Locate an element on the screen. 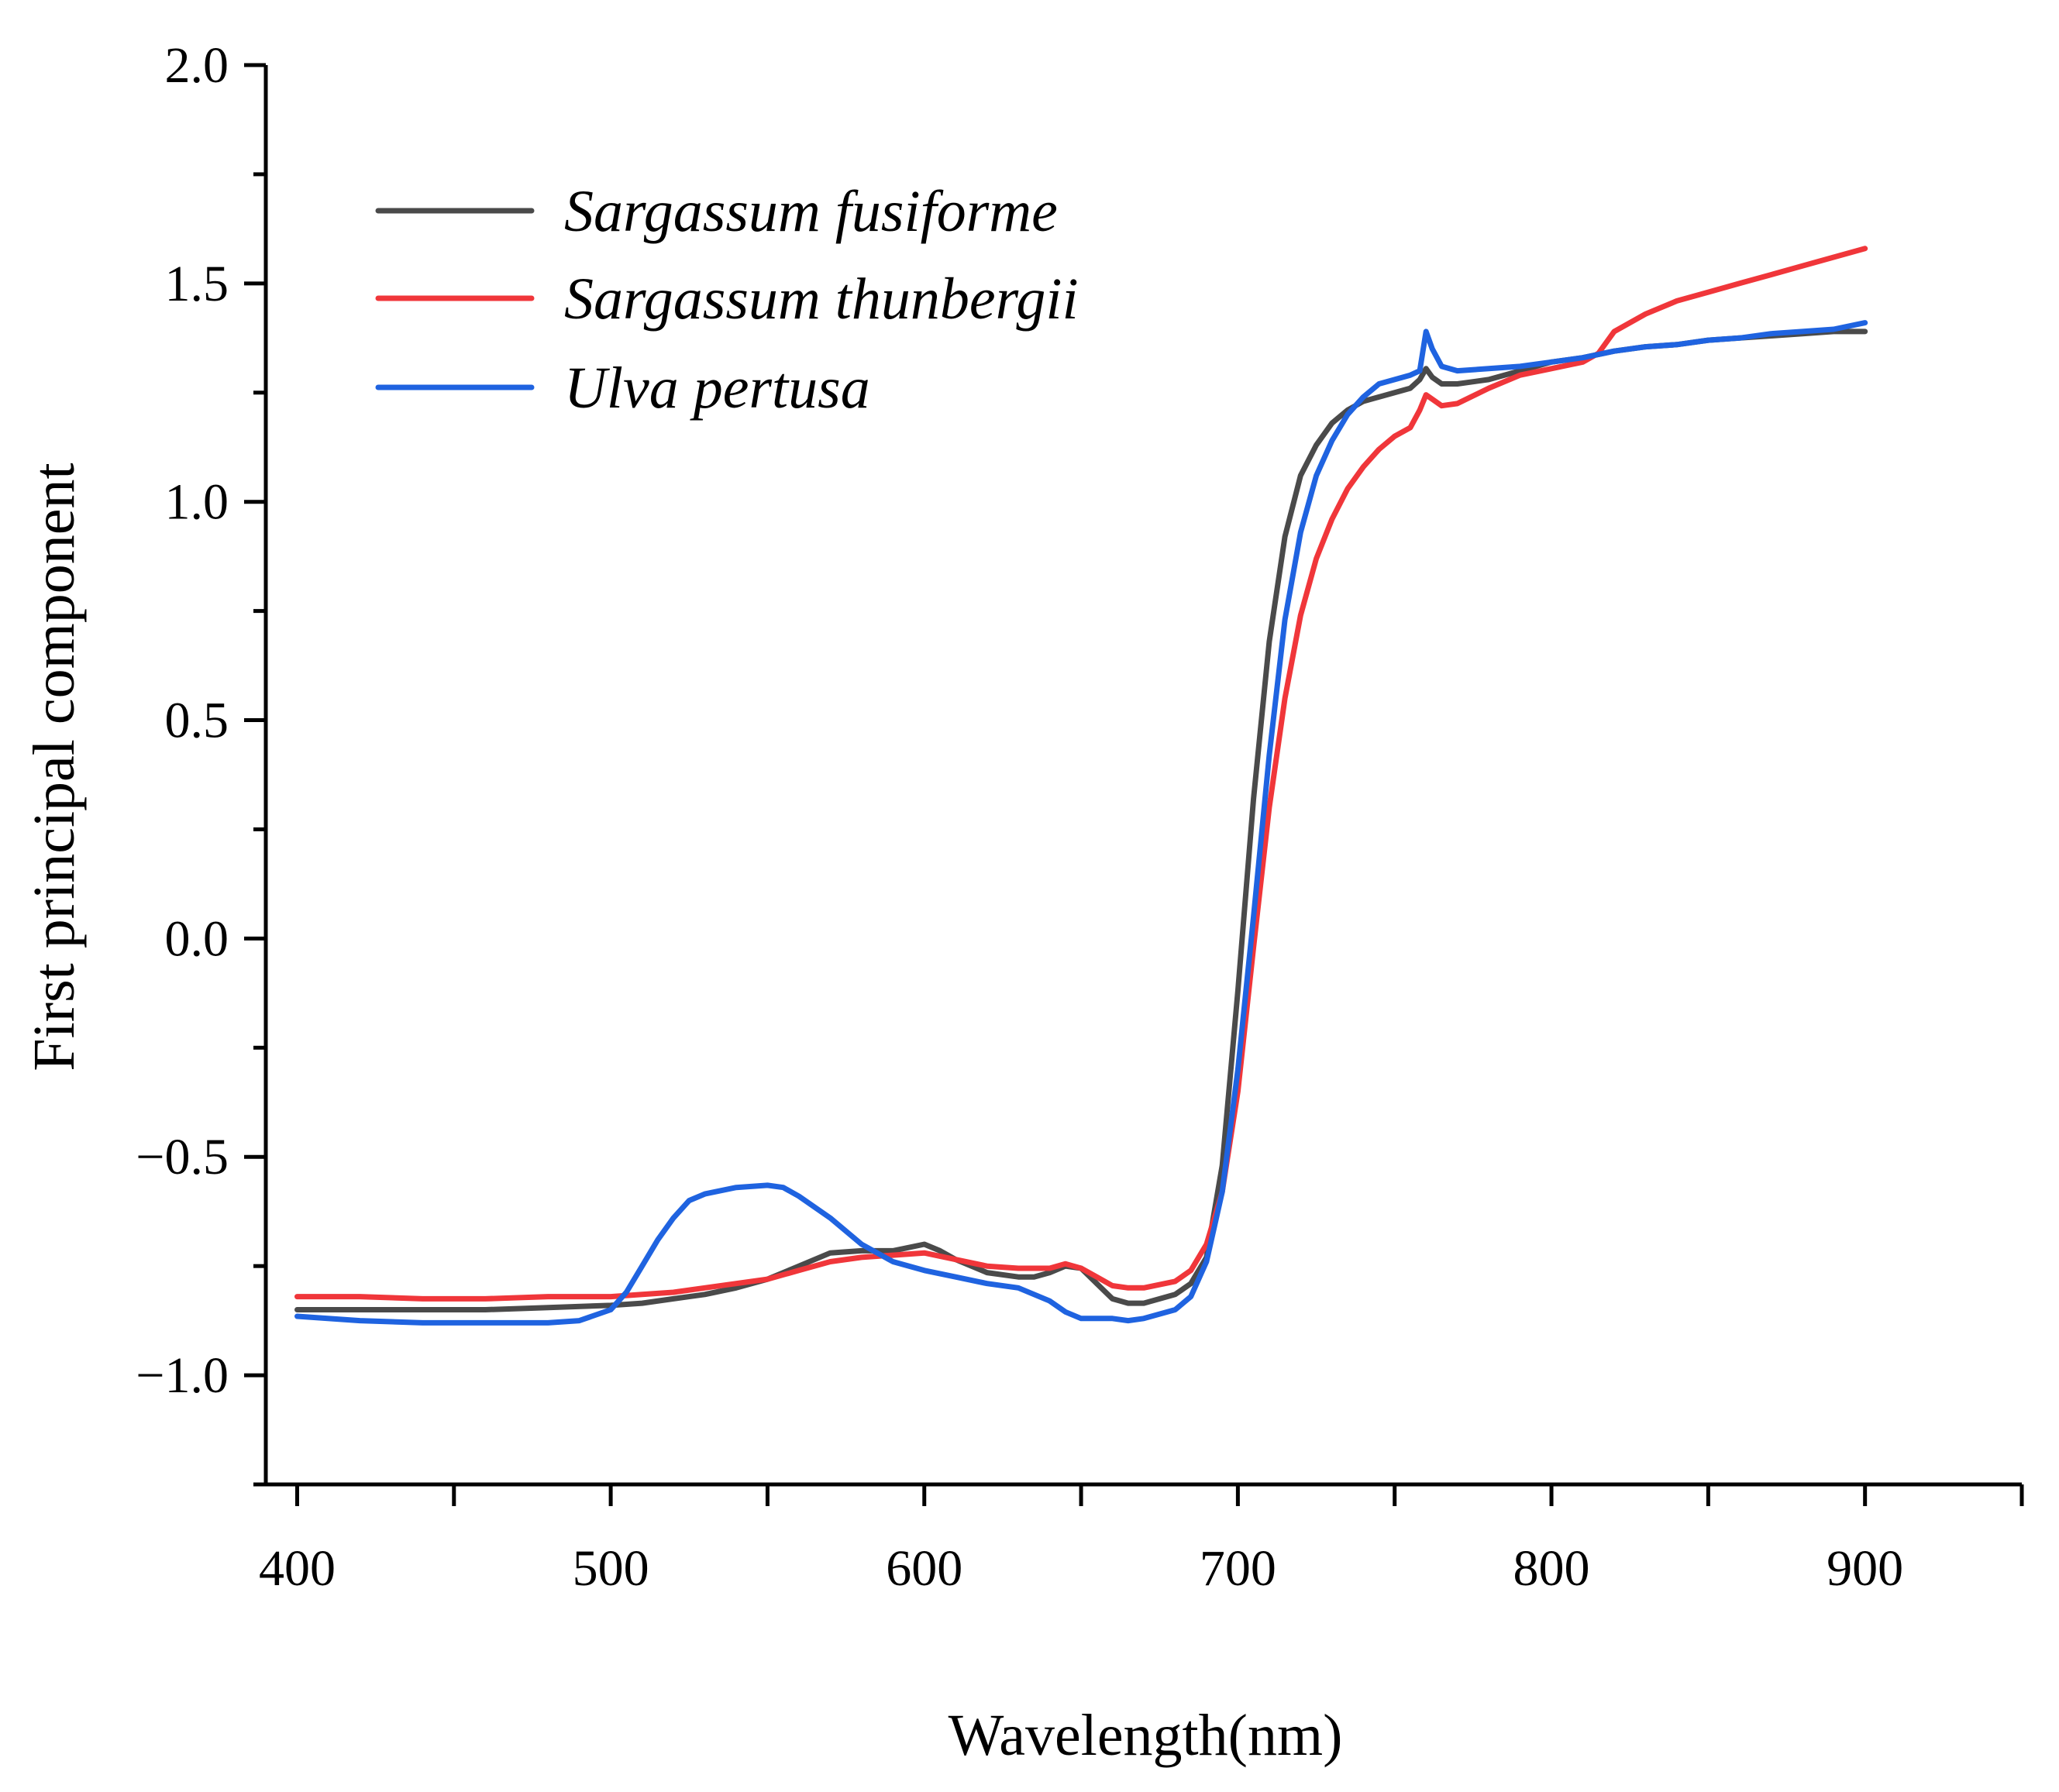 This screenshot has width=2059, height=1792. x-tick-label-400: 400 is located at coordinates (297, 1569).